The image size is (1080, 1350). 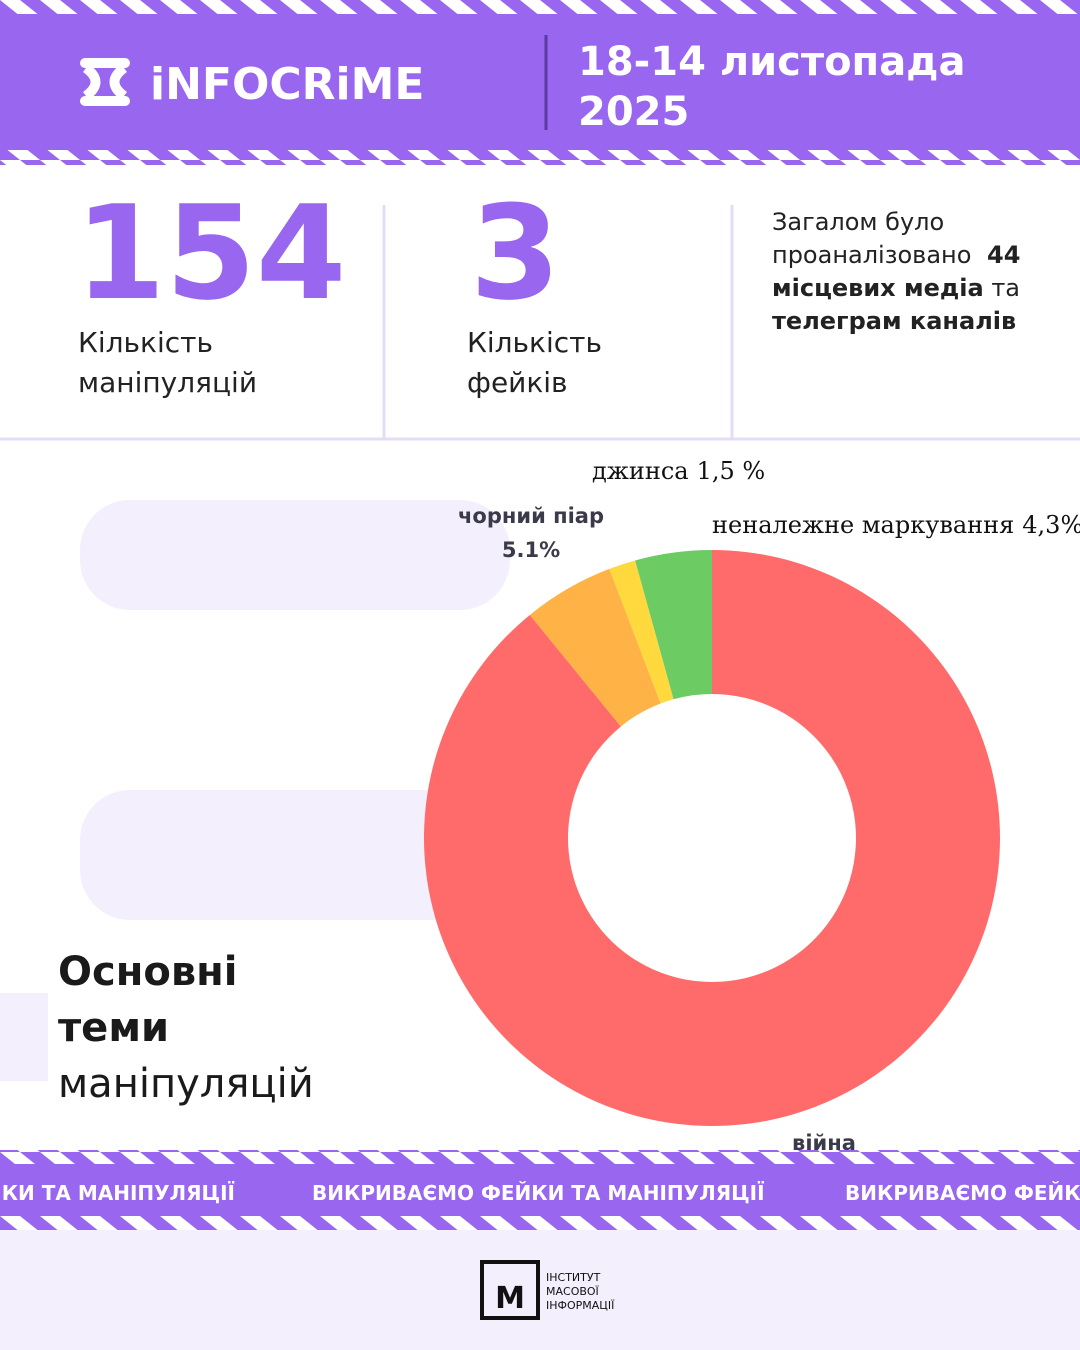 What do you see at coordinates (517, 382) in the screenshot?
I see `stat-label: фейків` at bounding box center [517, 382].